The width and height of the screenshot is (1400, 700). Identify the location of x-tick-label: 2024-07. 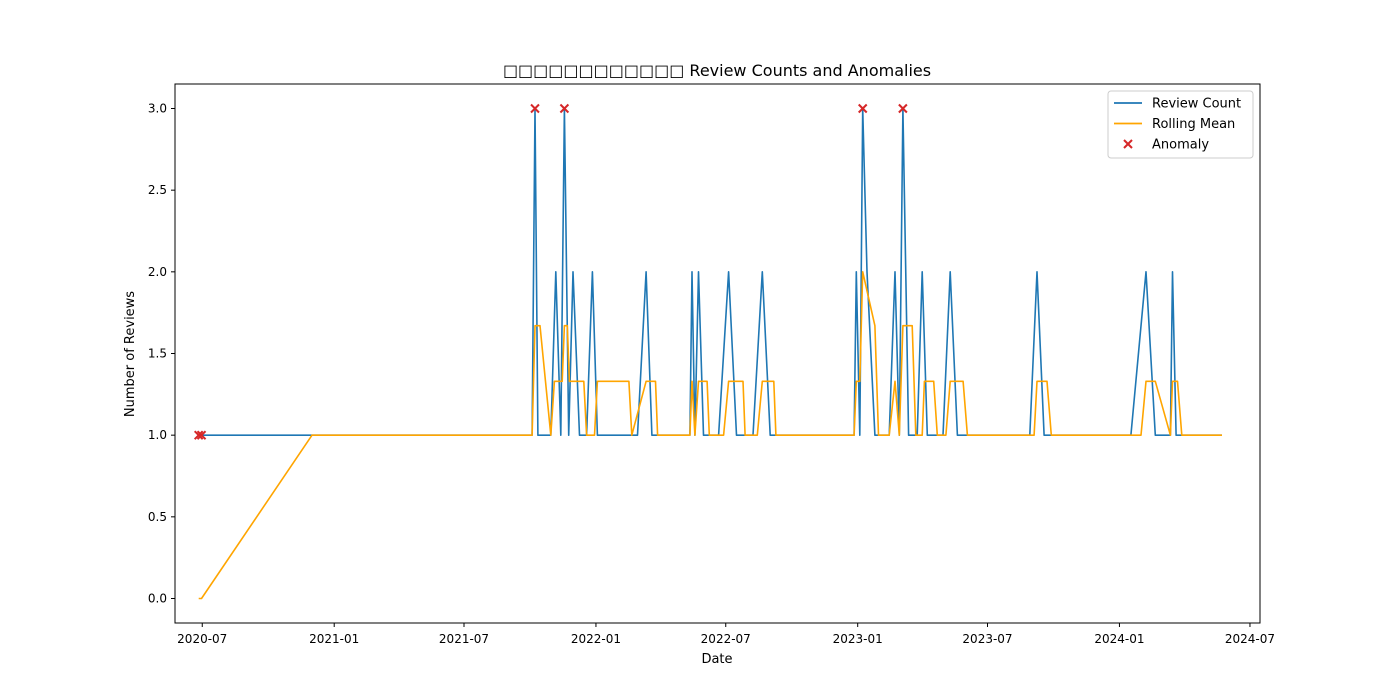
(1250, 639).